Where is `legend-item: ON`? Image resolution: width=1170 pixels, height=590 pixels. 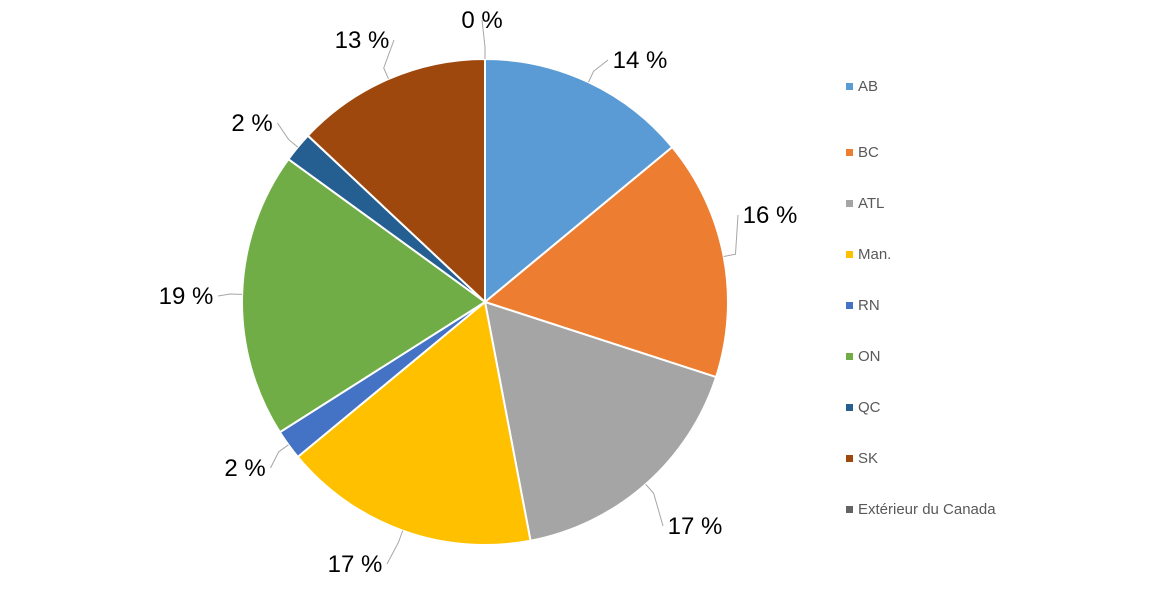 legend-item: ON is located at coordinates (921, 356).